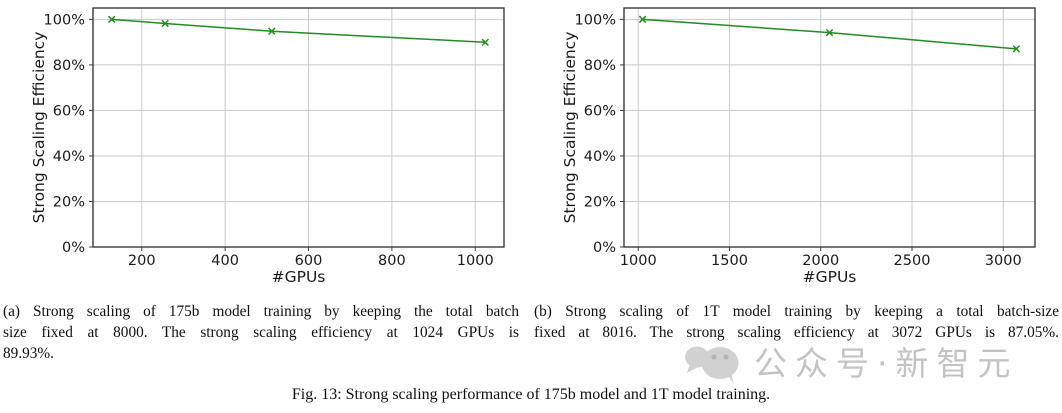 The width and height of the screenshot is (1062, 413). What do you see at coordinates (28, 353) in the screenshot?
I see `subcaption-a-line3: 89.93%.` at bounding box center [28, 353].